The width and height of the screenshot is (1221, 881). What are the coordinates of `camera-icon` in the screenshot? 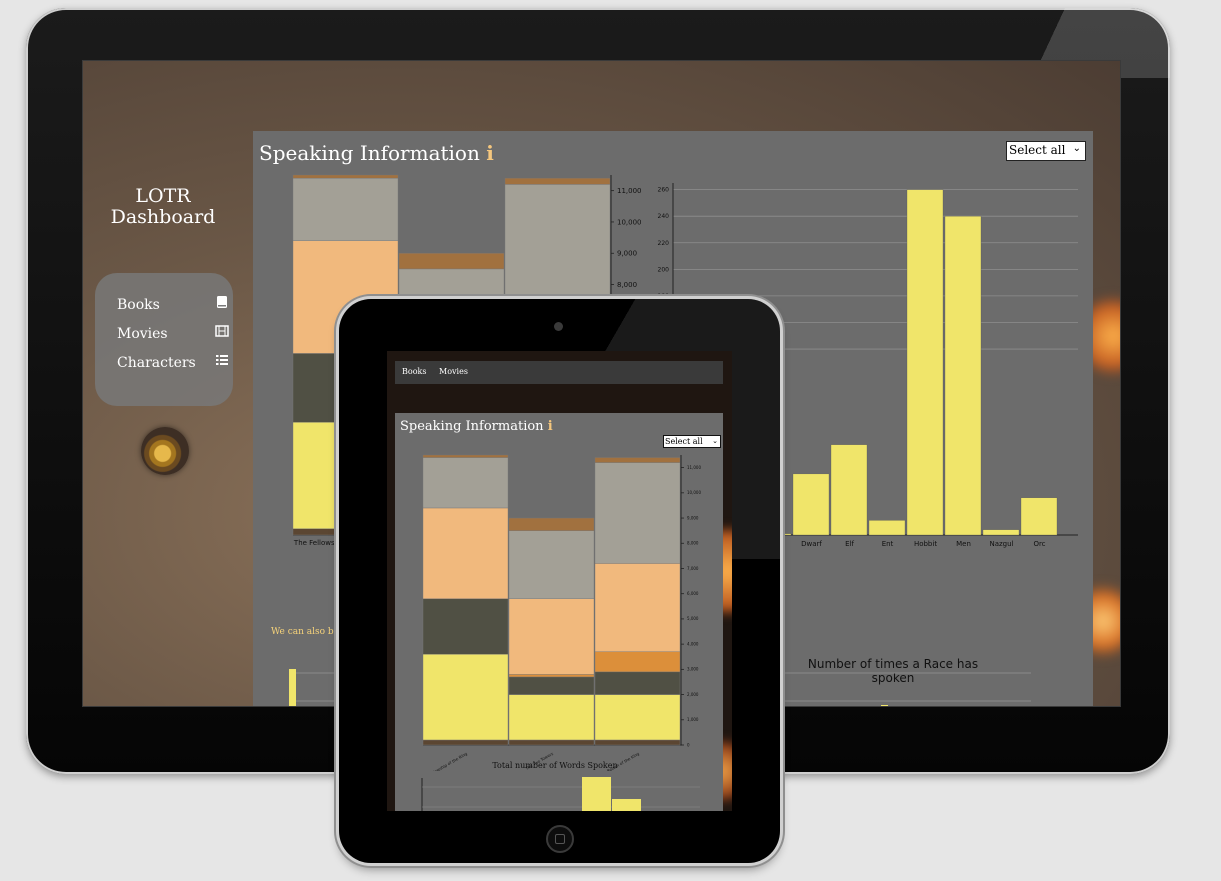 It's located at (558, 326).